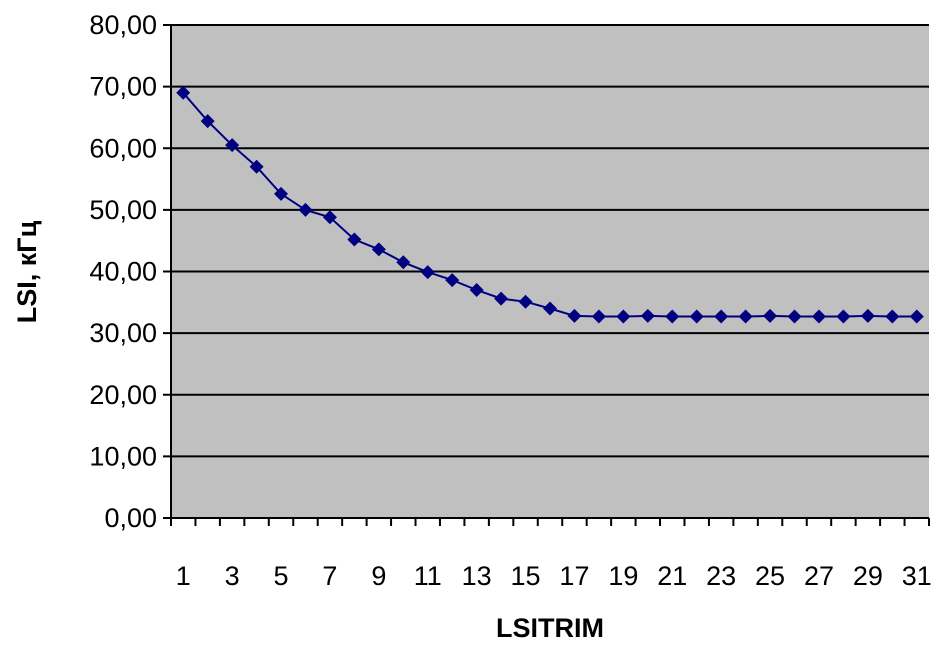 Image resolution: width=937 pixels, height=645 pixels. Describe the element at coordinates (130, 518) in the screenshot. I see `y-tick-label: 0,00` at that location.